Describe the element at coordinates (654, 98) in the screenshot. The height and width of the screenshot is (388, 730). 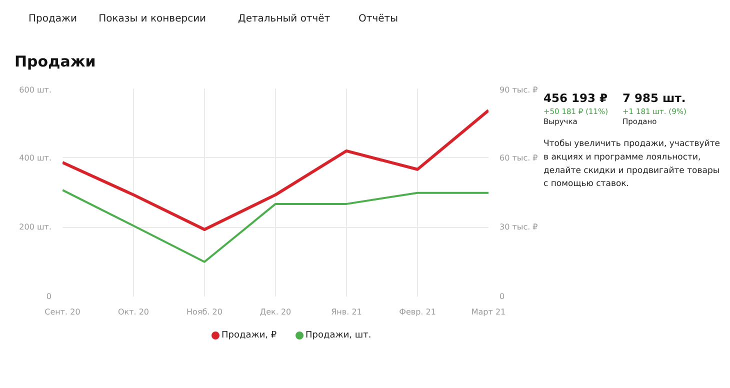
I see `text: 7 985 шт.` at that location.